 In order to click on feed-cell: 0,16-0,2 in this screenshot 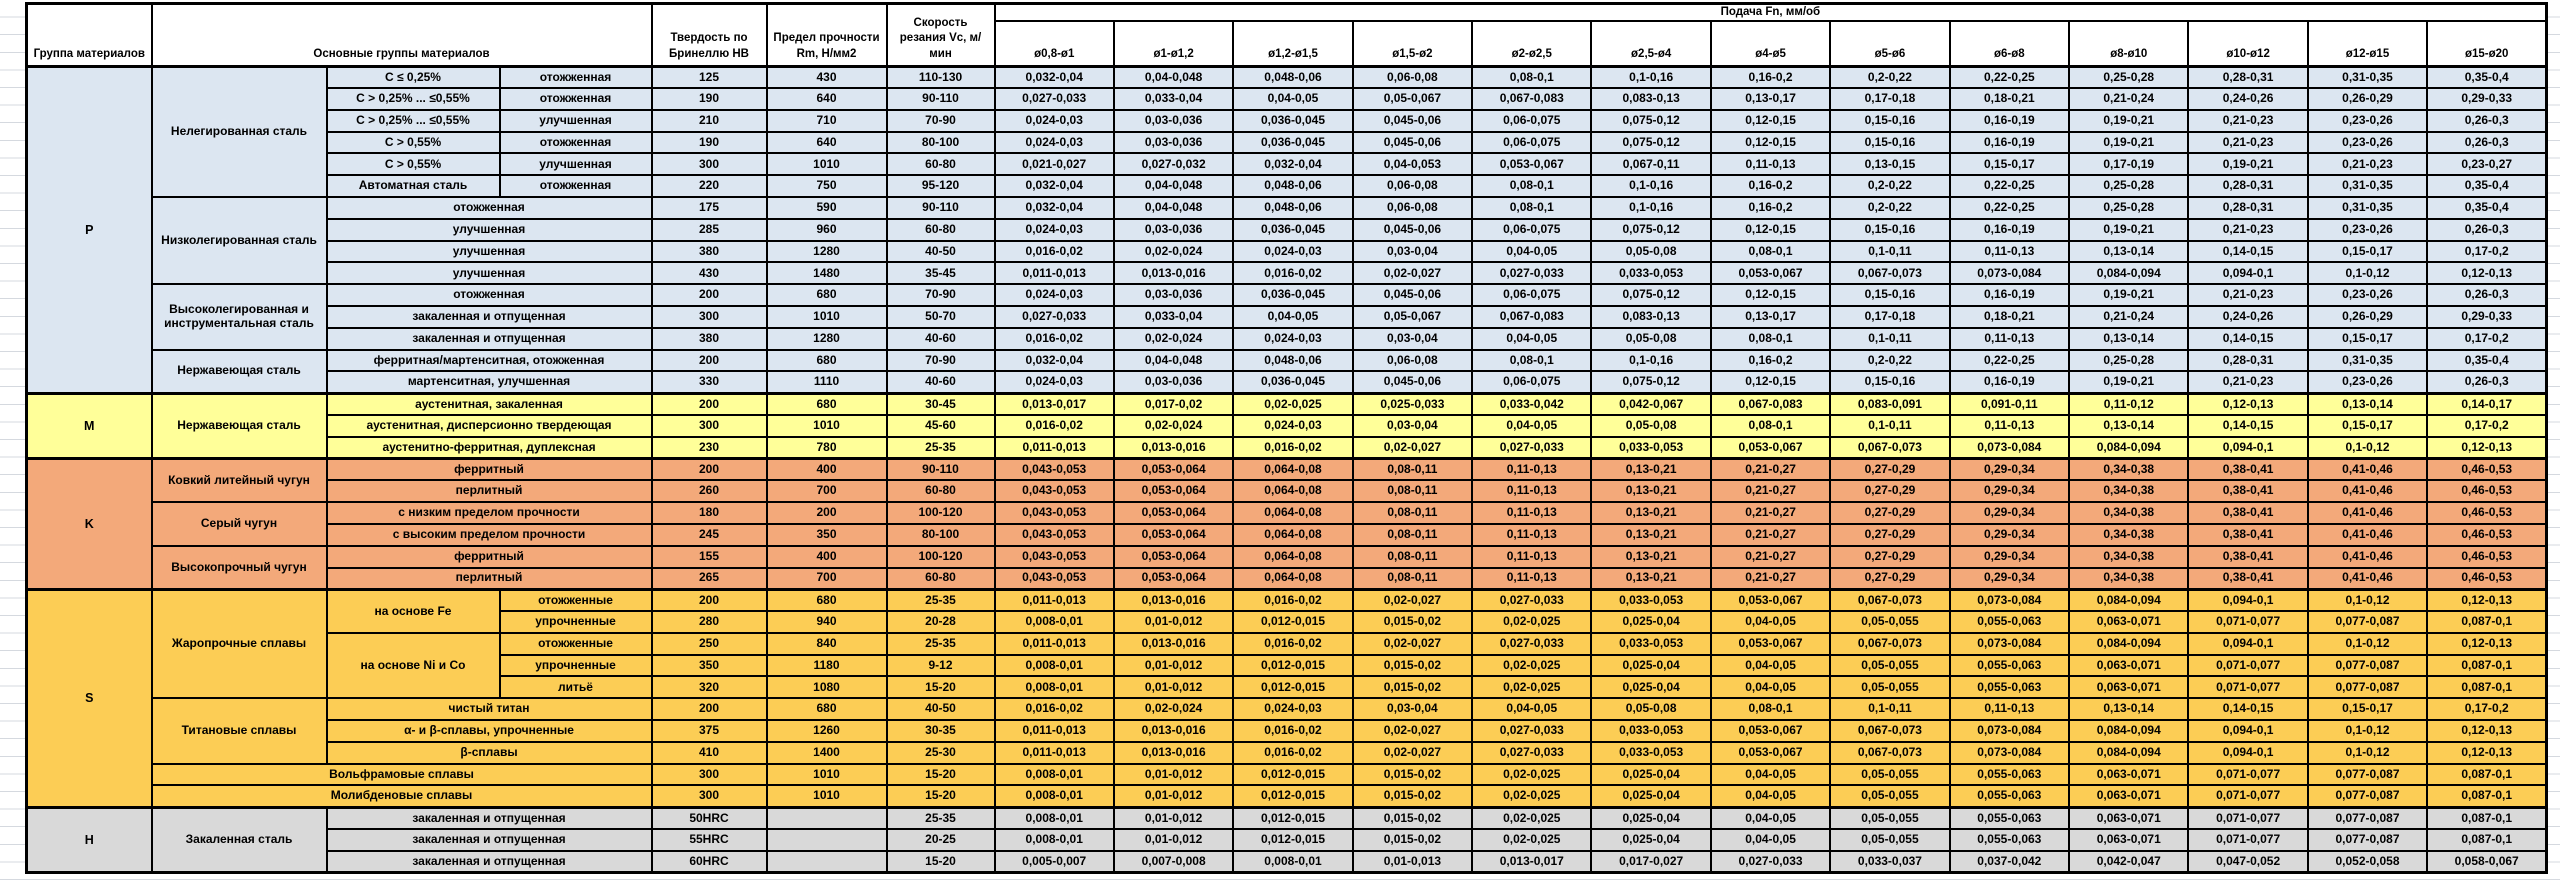, I will do `click(1770, 186)`.